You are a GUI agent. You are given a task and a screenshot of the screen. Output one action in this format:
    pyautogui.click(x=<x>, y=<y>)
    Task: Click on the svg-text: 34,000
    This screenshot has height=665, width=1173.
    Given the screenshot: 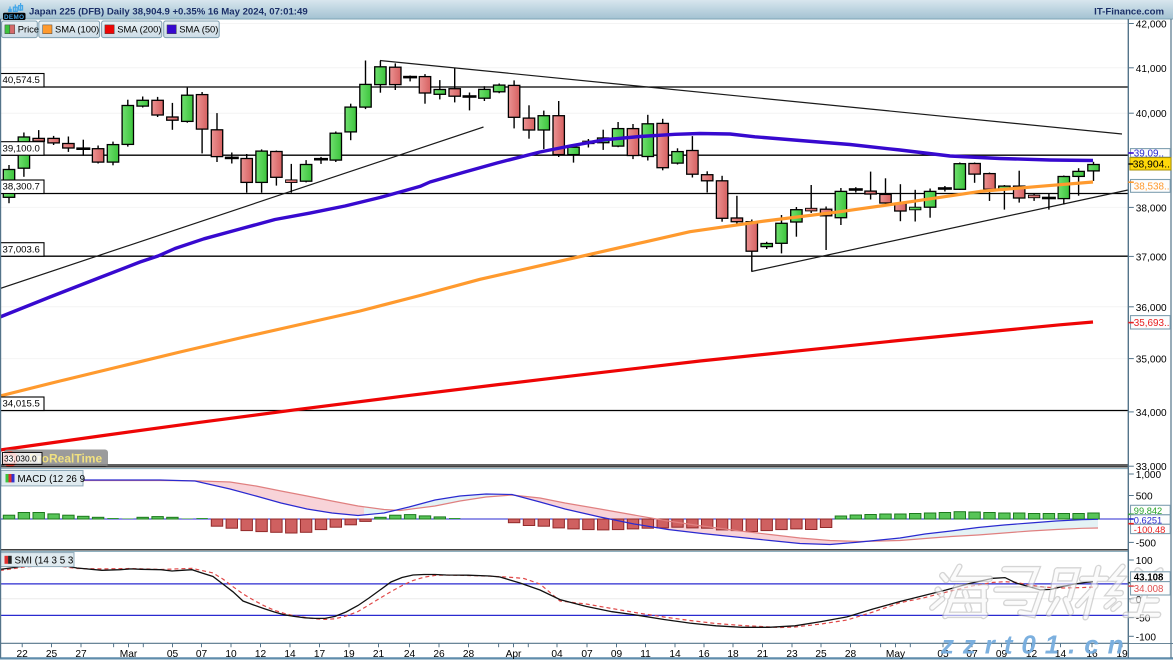 What is the action you would take?
    pyautogui.click(x=1151, y=413)
    